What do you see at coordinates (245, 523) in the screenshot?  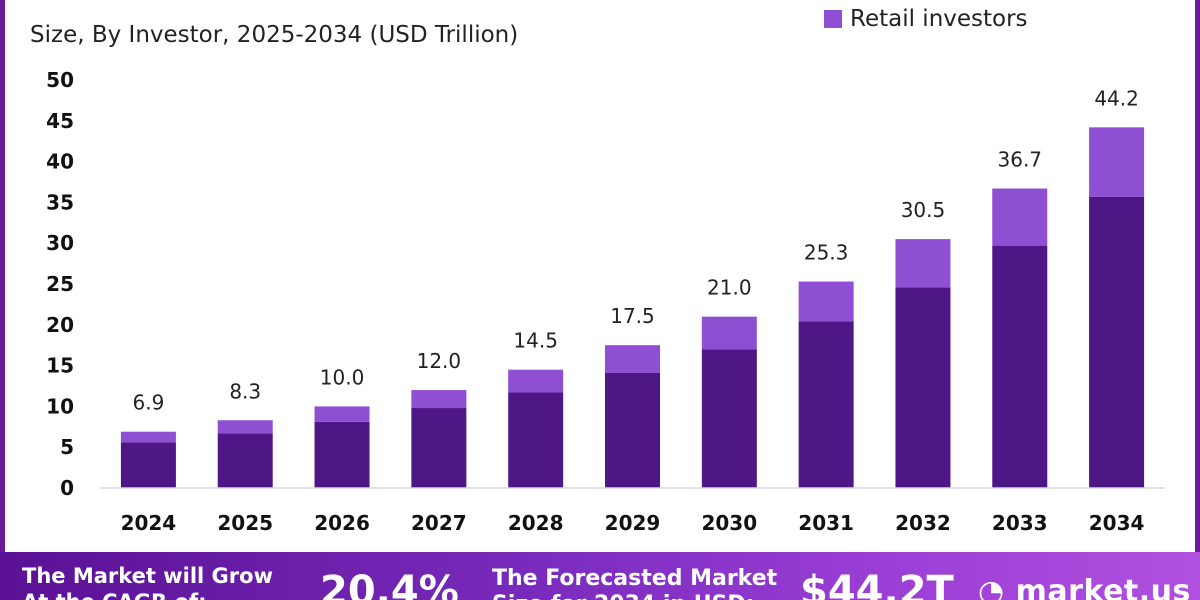 I see `x-tick-label-2025: 2025` at bounding box center [245, 523].